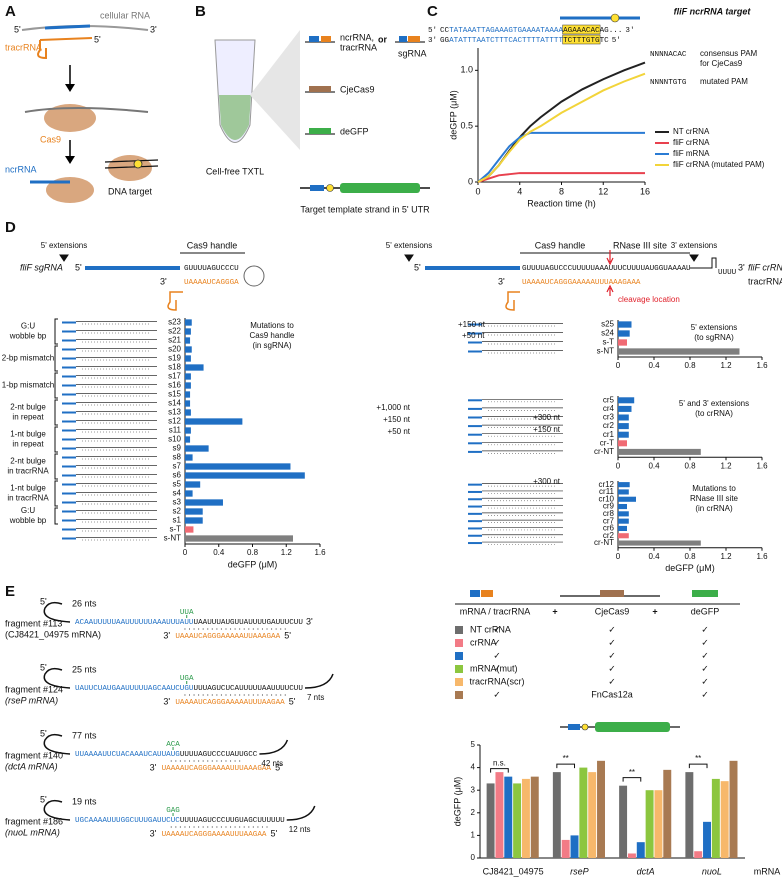  Describe the element at coordinates (608, 342) in the screenshot. I see `category-label: s-T` at that location.